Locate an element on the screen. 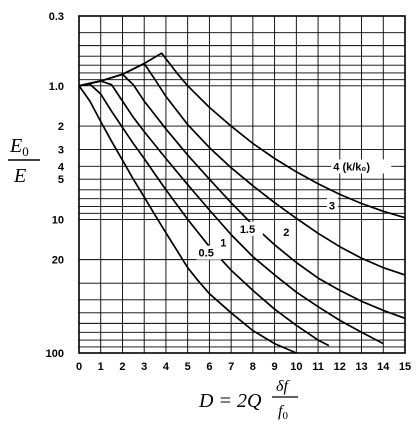 The width and height of the screenshot is (418, 433). y-label-bottom: E is located at coordinates (19, 176).